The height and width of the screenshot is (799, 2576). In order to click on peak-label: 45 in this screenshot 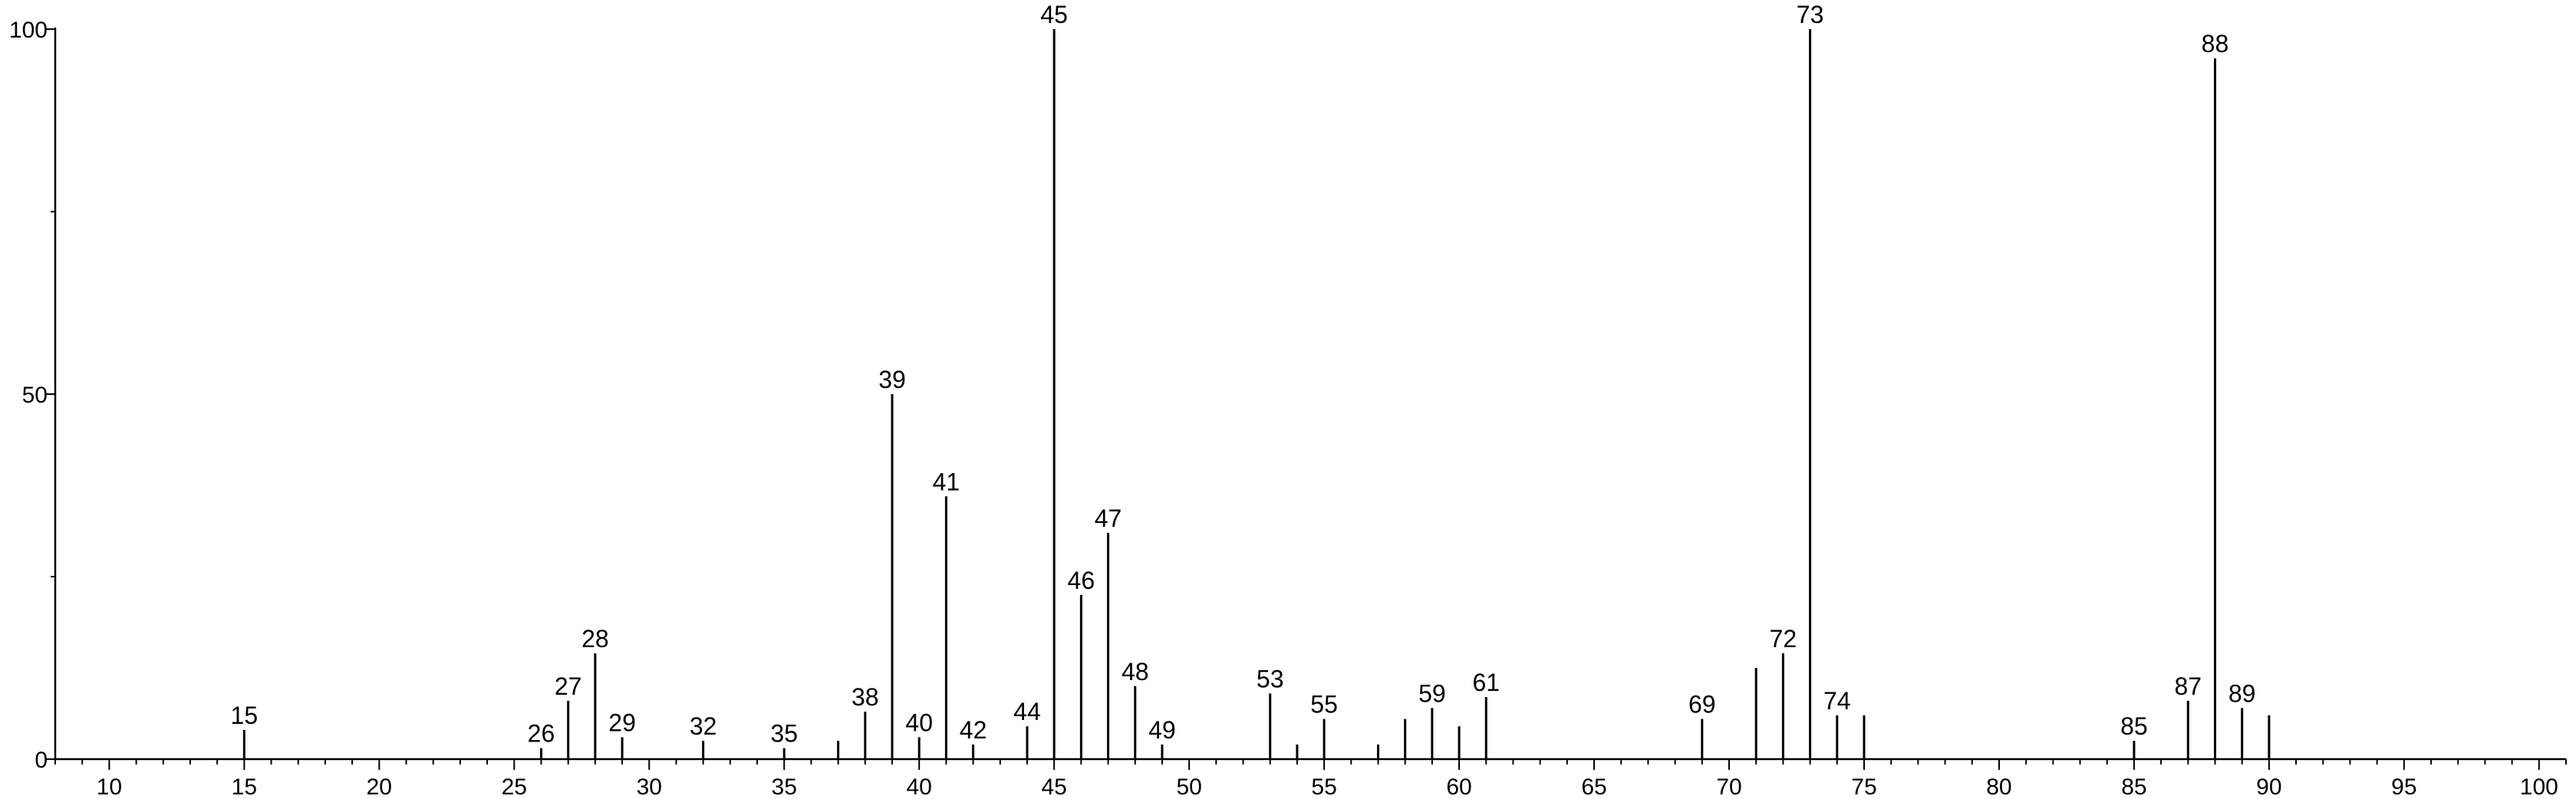, I will do `click(1054, 14)`.